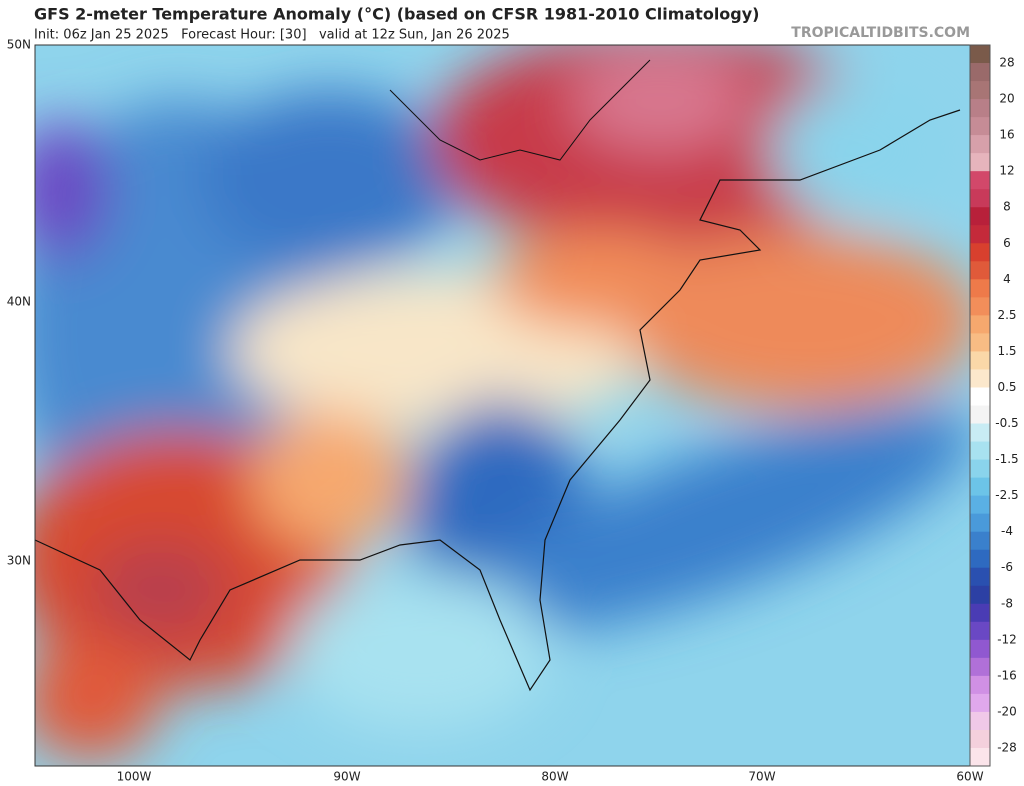 The image size is (1024, 786). What do you see at coordinates (1006, 459) in the screenshot?
I see `colorbar-label: -1.5` at bounding box center [1006, 459].